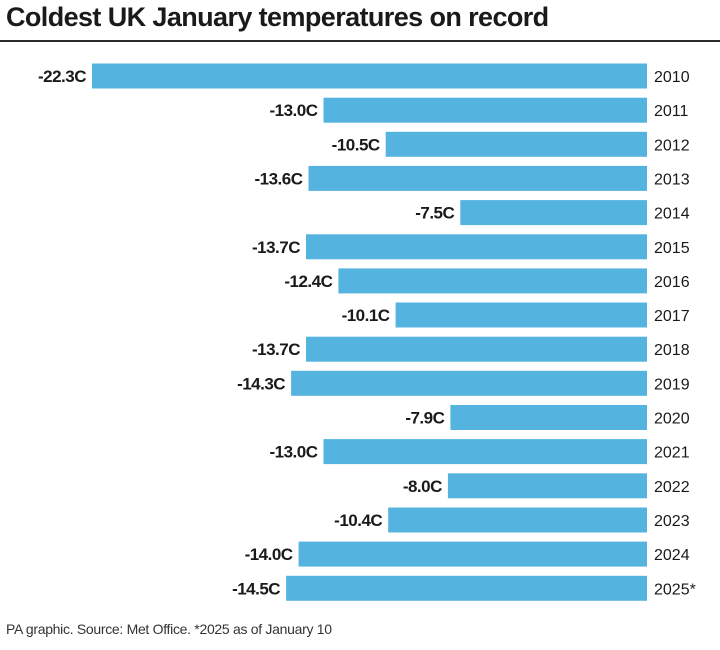  What do you see at coordinates (671, 111) in the screenshot?
I see `year-label: 2011` at bounding box center [671, 111].